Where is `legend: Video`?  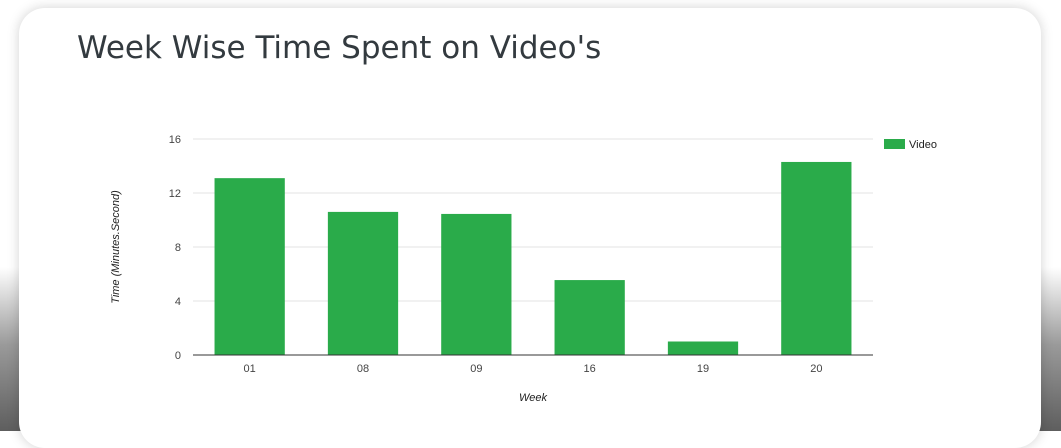
legend: Video is located at coordinates (910, 145).